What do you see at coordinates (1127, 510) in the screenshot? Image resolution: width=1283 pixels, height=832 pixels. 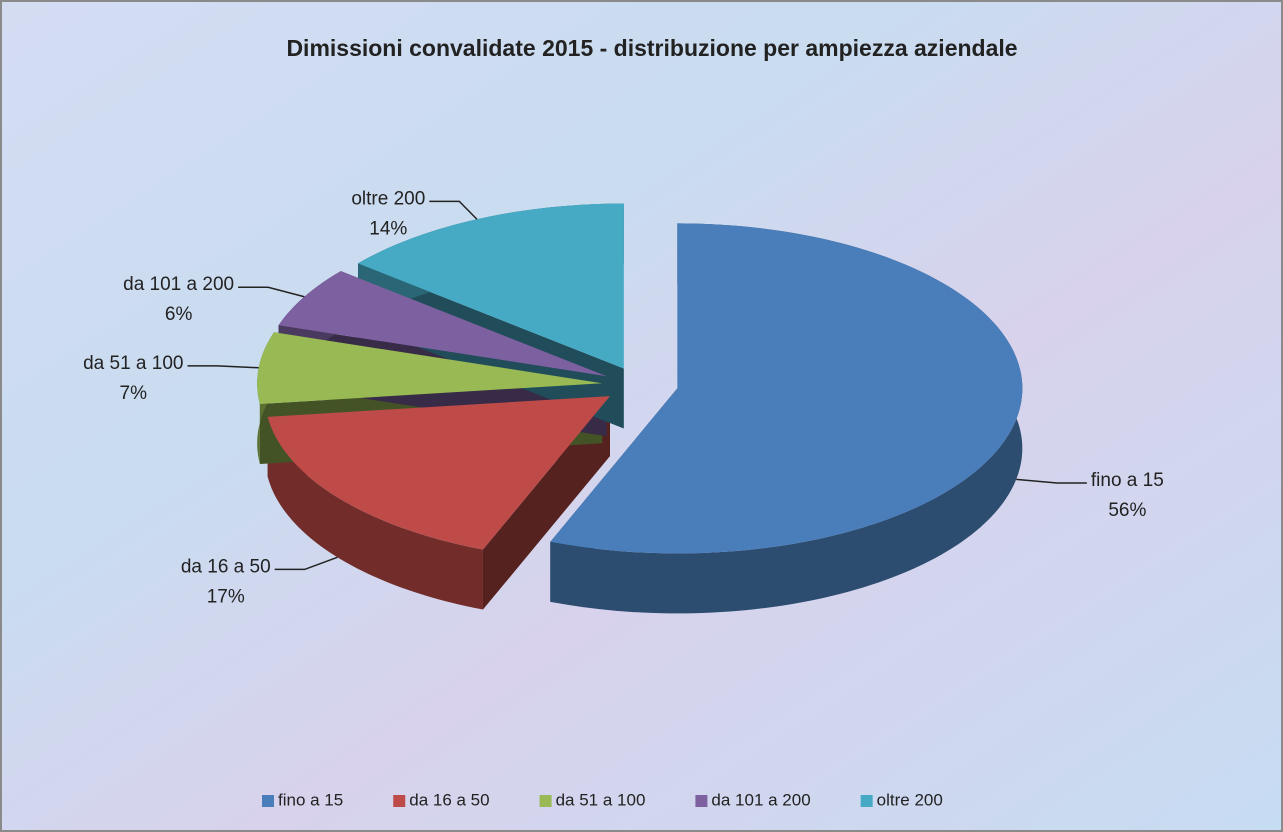 I see `data-label-value: 56%` at bounding box center [1127, 510].